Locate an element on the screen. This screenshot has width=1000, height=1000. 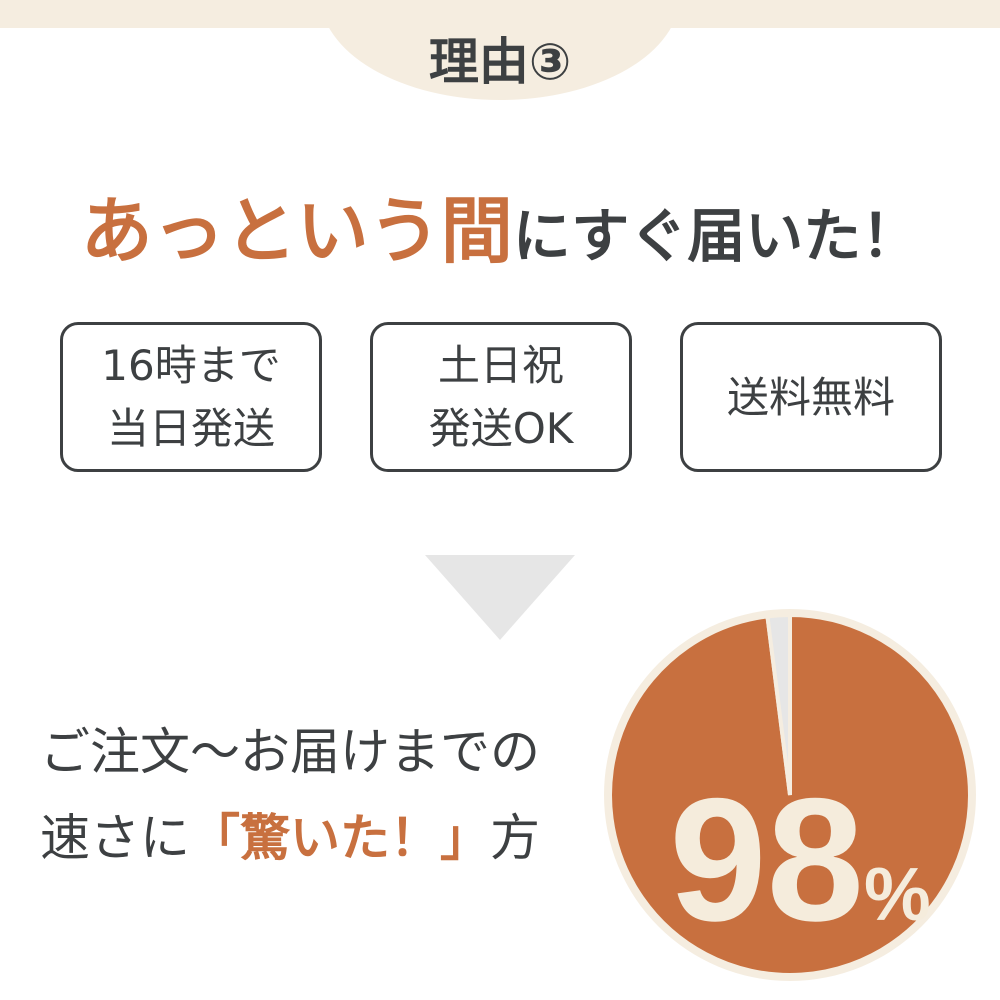
headline: あっという間にすぐ届いた！ is located at coordinates (500, 224).